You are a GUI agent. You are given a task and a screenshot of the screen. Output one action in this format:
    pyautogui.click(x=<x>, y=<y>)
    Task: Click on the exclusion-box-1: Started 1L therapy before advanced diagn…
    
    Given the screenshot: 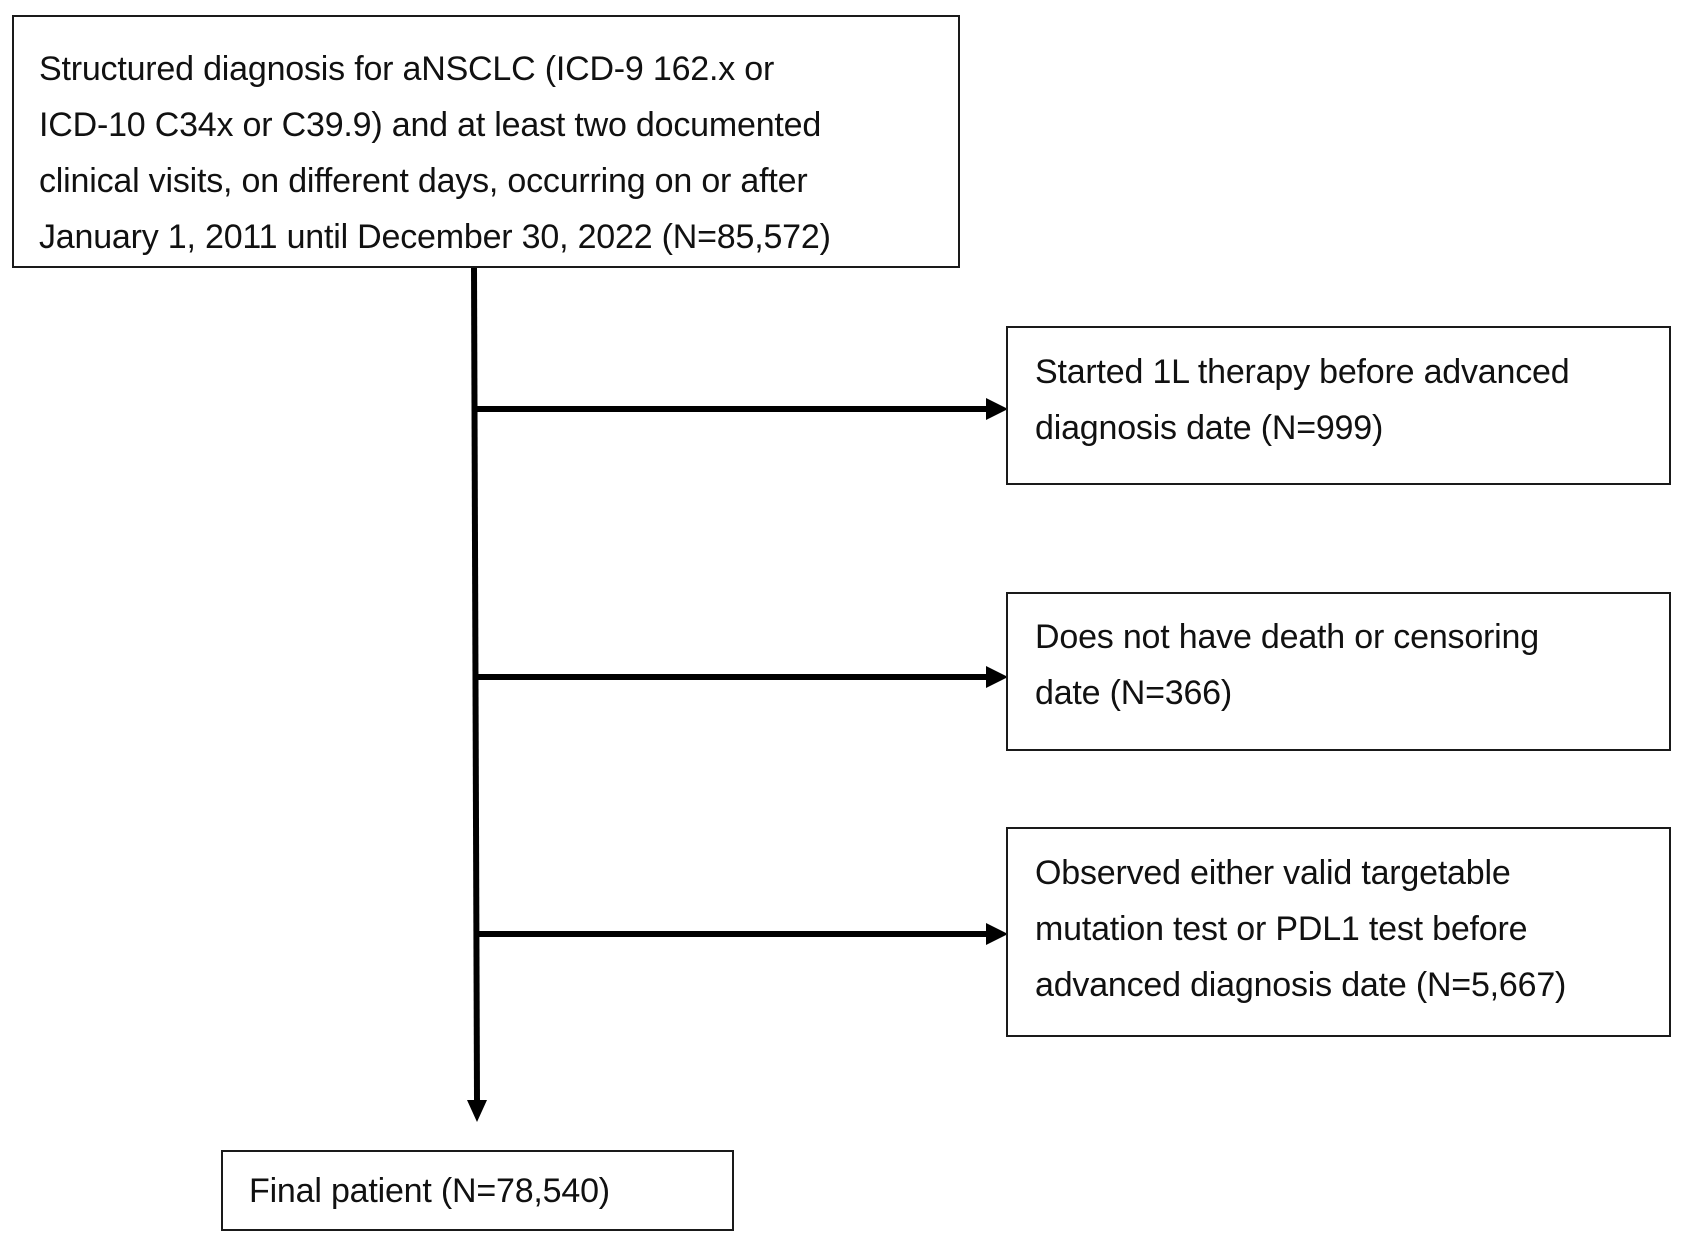 What is the action you would take?
    pyautogui.click(x=1338, y=405)
    